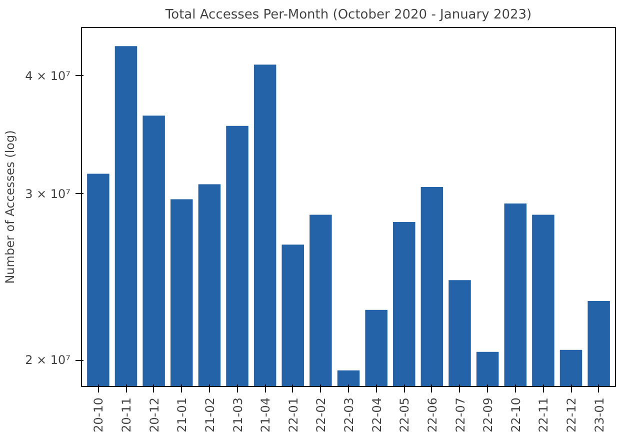  What do you see at coordinates (321, 414) in the screenshot?
I see `x-tick-label: 22-02` at bounding box center [321, 414].